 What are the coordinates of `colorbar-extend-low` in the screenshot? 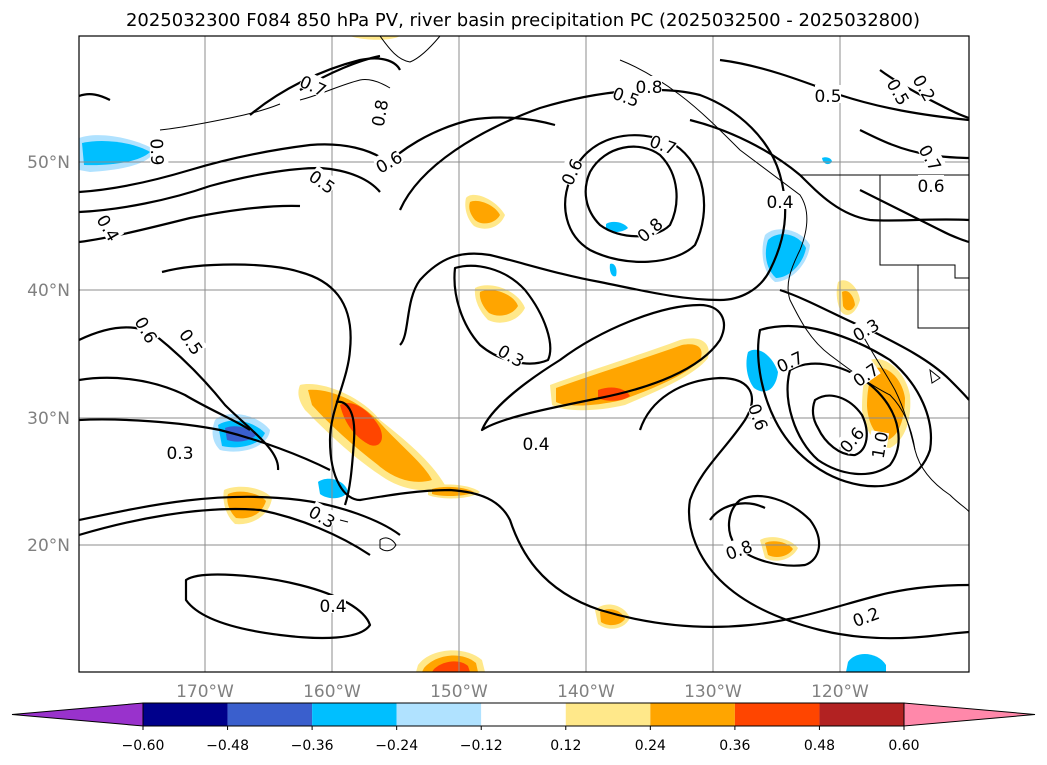 It's located at (77, 714).